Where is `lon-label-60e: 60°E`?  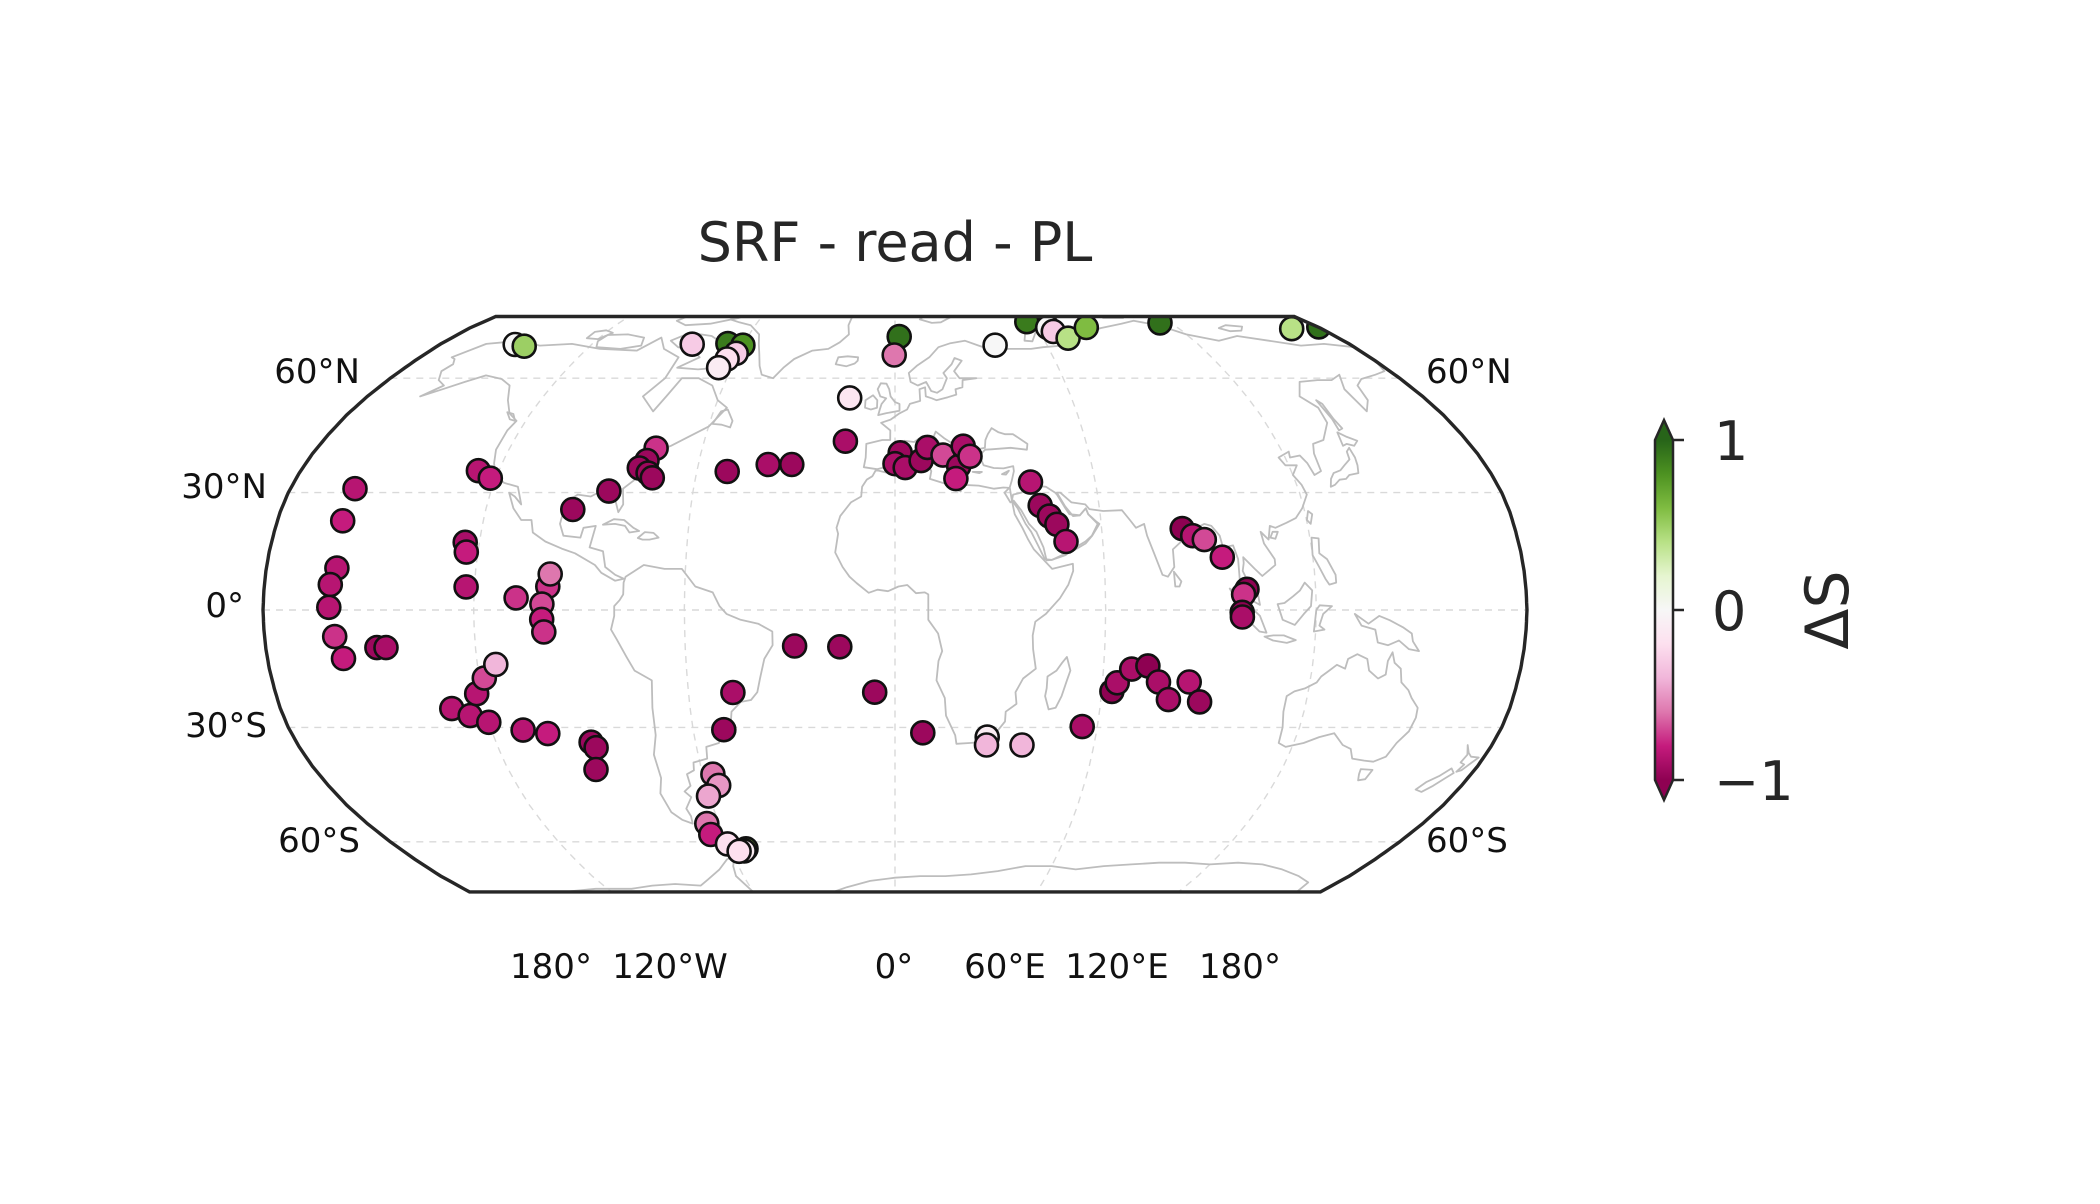 lon-label-60e: 60°E is located at coordinates (1005, 967).